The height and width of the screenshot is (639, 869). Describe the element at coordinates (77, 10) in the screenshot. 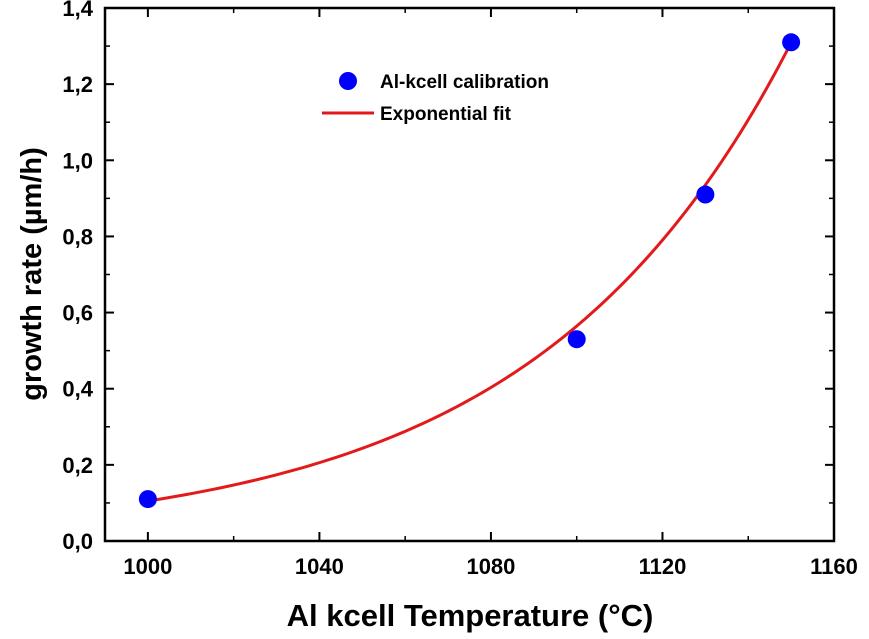

I see `y-tick-label: 1,4` at that location.